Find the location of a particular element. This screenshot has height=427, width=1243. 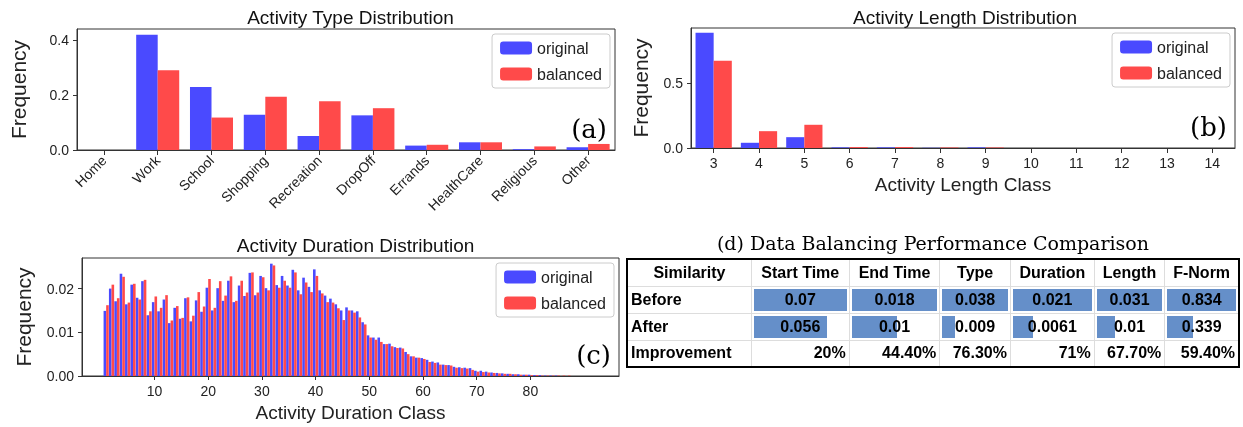

category-label: Start Time is located at coordinates (800, 272).